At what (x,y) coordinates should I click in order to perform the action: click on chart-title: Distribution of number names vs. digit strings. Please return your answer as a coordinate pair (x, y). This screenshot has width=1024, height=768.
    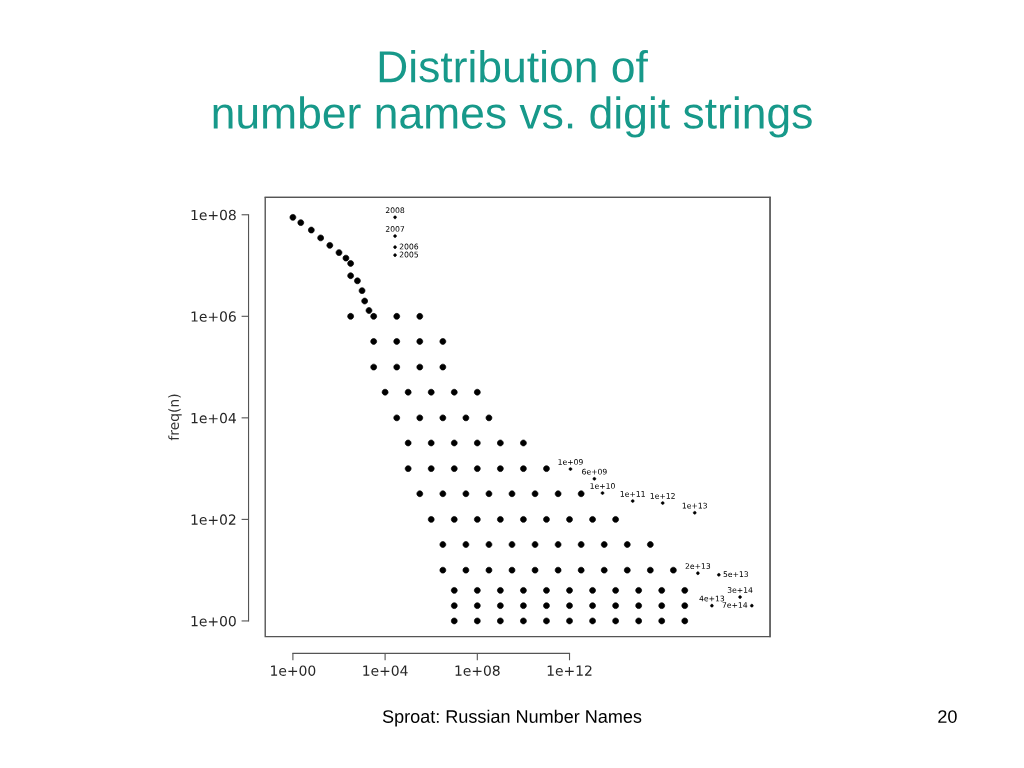
    Looking at the image, I should click on (512, 93).